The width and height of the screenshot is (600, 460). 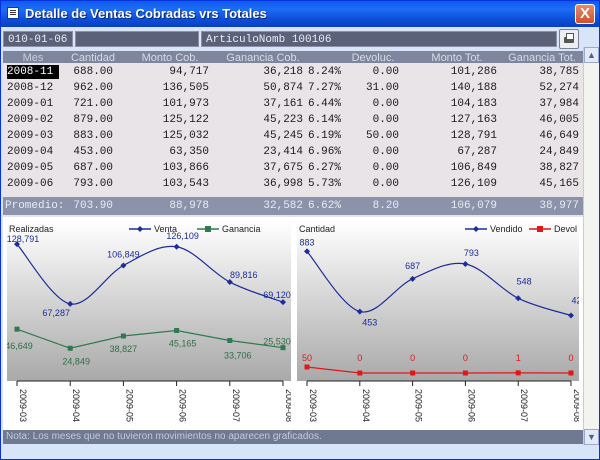 What do you see at coordinates (93, 72) in the screenshot?
I see `cell-cantidad: 688.00` at bounding box center [93, 72].